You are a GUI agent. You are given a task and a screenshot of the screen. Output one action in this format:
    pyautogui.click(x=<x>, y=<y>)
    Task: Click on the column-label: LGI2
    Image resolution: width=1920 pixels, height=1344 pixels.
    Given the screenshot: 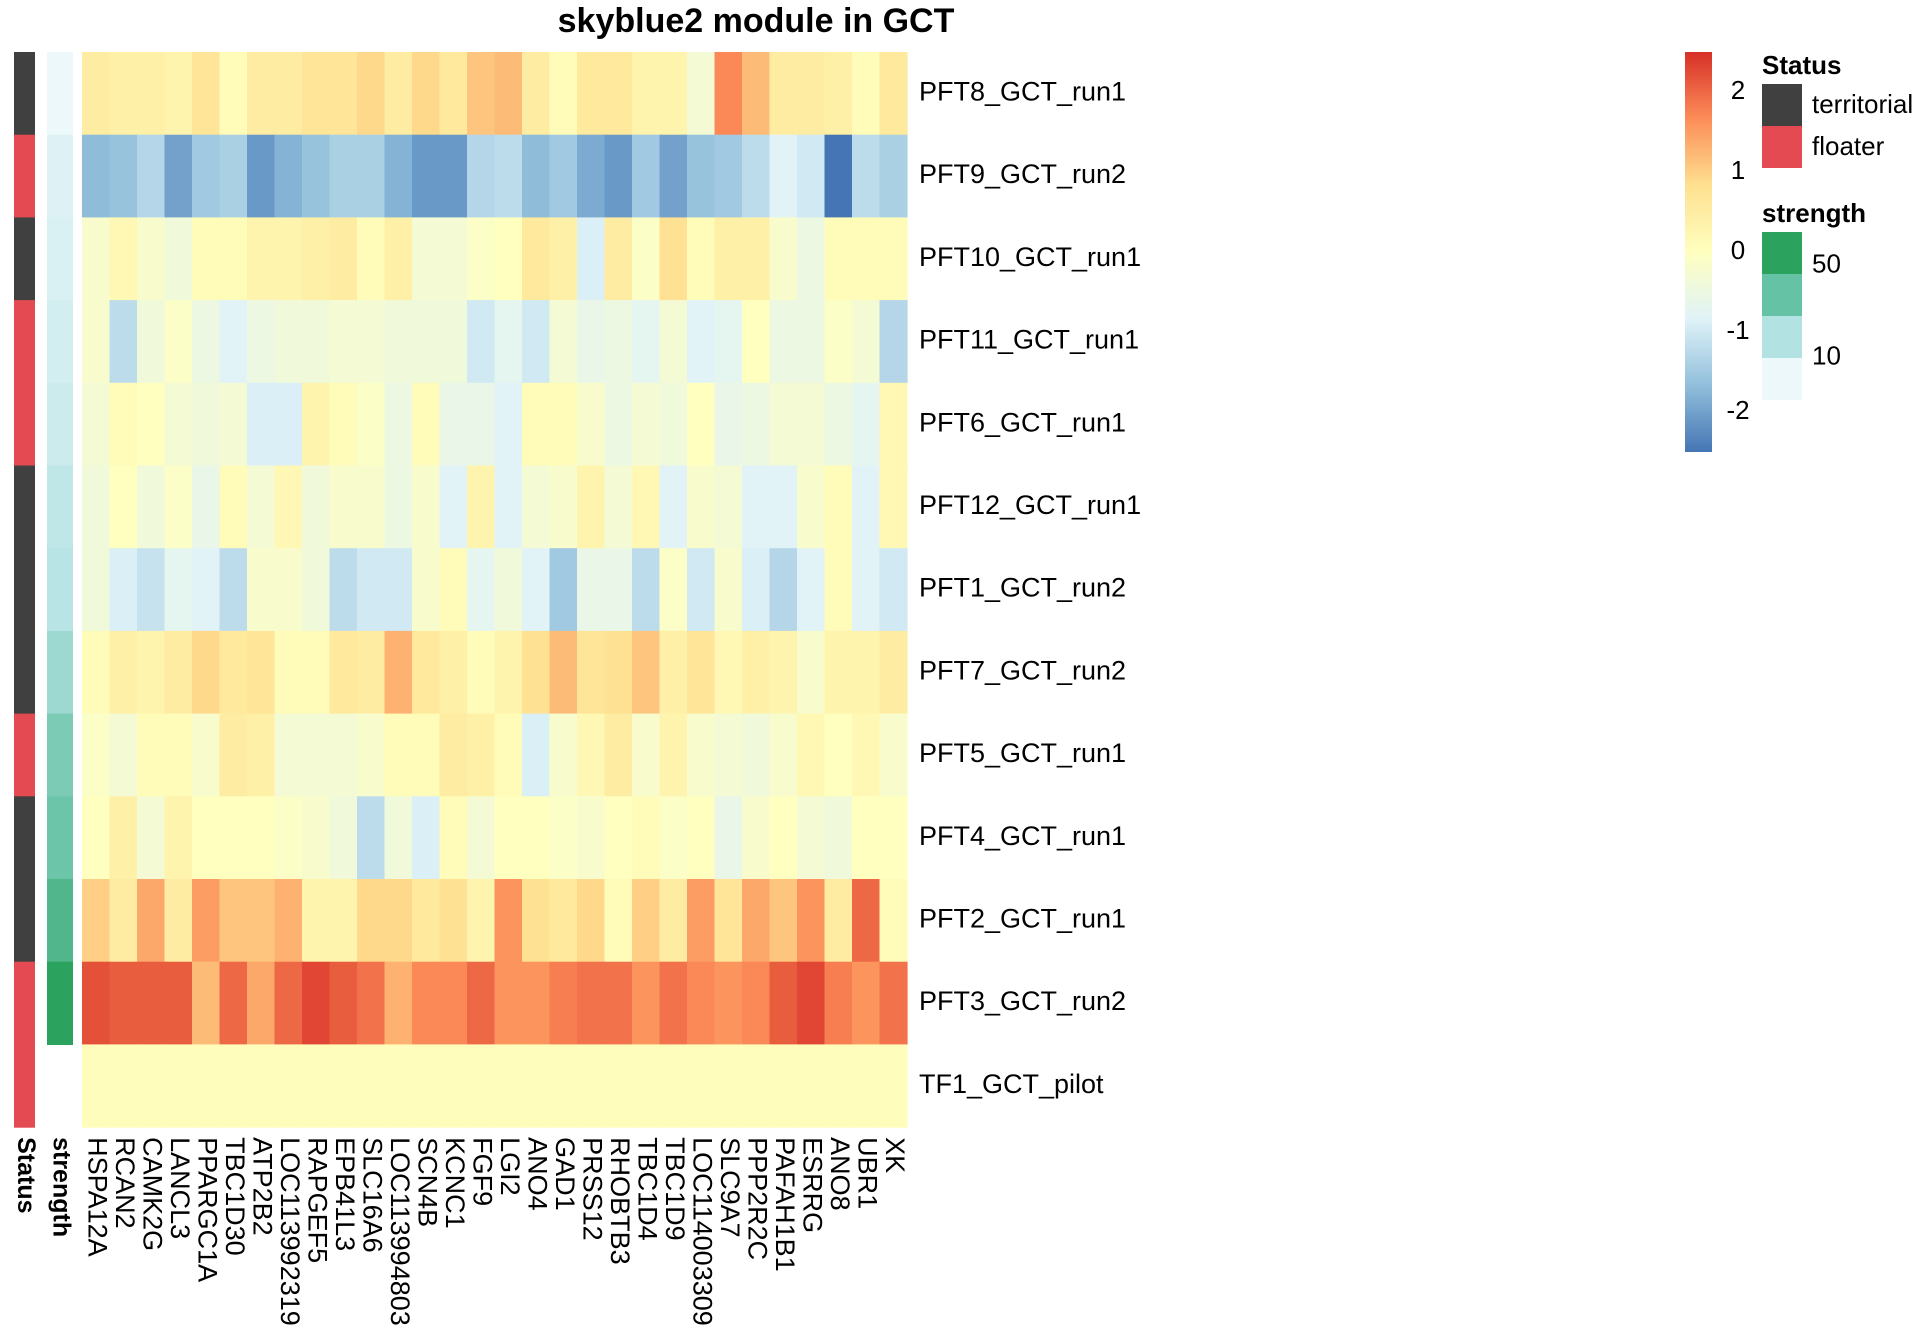 What is the action you would take?
    pyautogui.click(x=510, y=1166)
    